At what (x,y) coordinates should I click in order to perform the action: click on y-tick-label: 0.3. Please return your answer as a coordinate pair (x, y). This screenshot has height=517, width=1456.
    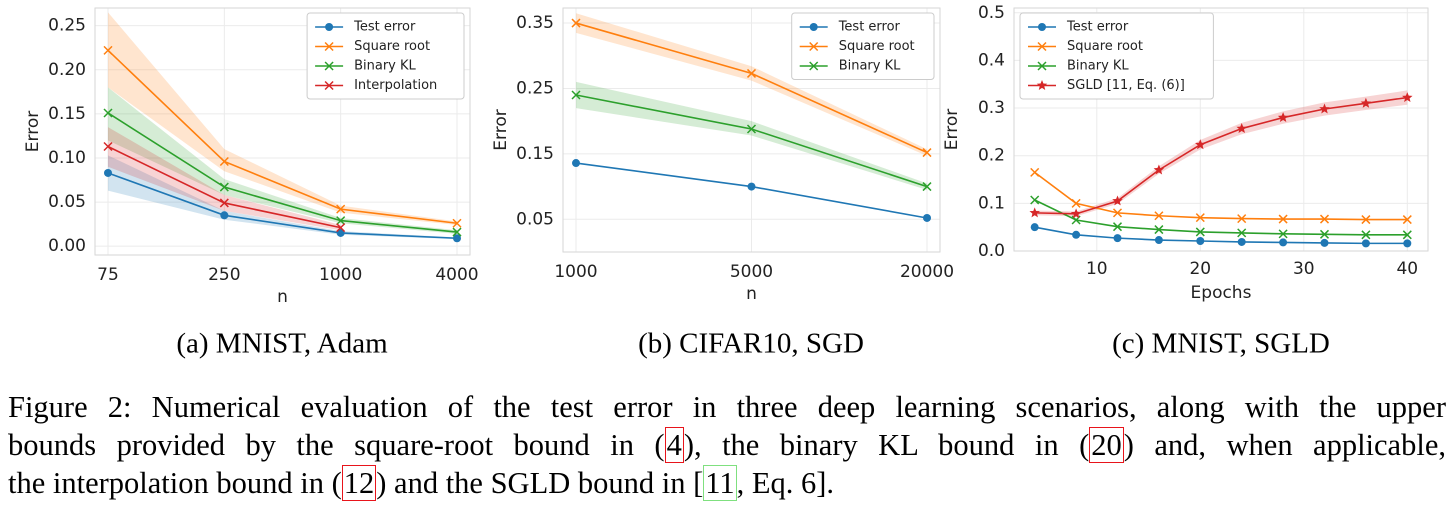
    Looking at the image, I should click on (991, 108).